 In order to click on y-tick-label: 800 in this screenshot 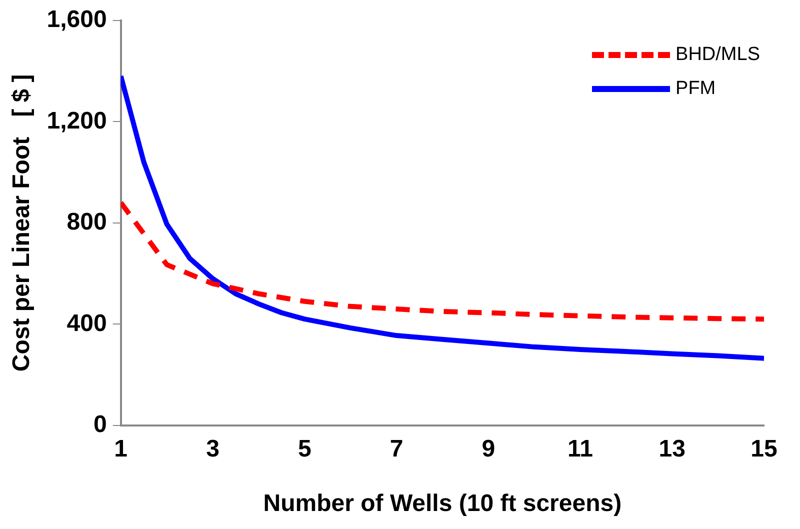, I will do `click(86, 222)`.